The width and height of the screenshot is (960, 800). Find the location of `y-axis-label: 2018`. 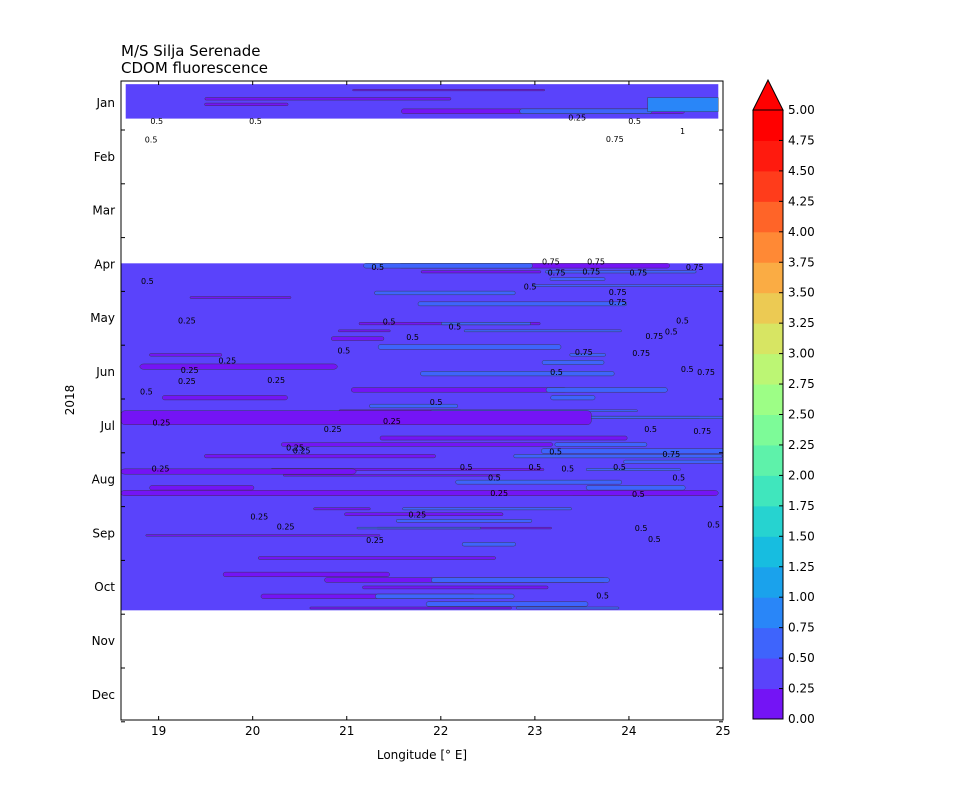

y-axis-label: 2018 is located at coordinates (70, 400).